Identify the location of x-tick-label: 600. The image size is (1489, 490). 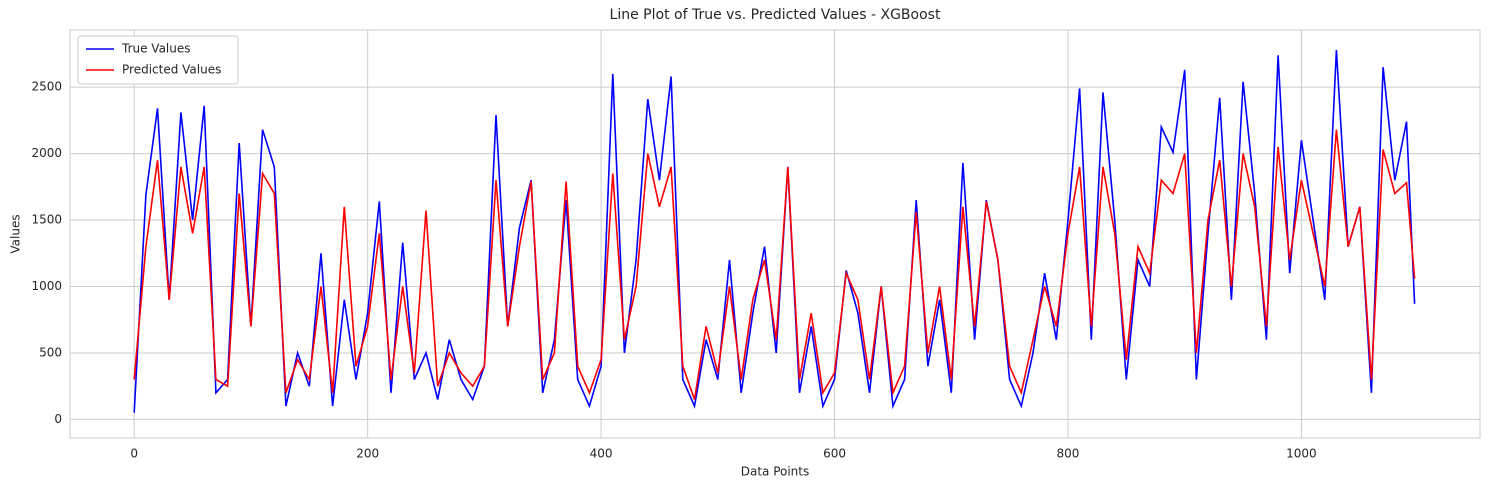
(834, 454).